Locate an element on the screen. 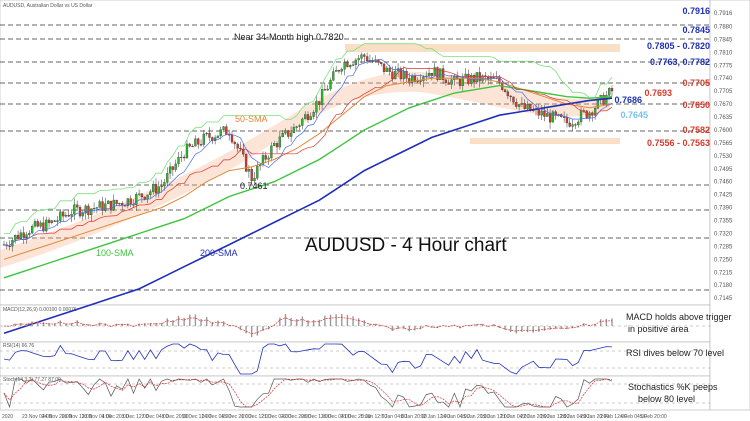 The width and height of the screenshot is (750, 421). instrument-header: AUDUSD, Australian Dollar vs US Dollar is located at coordinates (48, 6).